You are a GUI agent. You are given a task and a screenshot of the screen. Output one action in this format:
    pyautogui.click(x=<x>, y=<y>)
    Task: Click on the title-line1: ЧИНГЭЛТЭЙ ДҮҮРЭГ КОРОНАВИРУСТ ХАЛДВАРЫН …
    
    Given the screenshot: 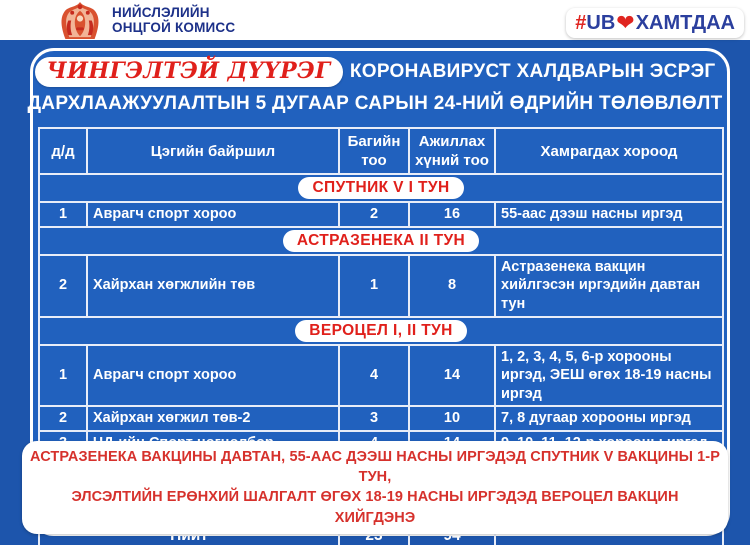 What is the action you would take?
    pyautogui.click(x=375, y=72)
    